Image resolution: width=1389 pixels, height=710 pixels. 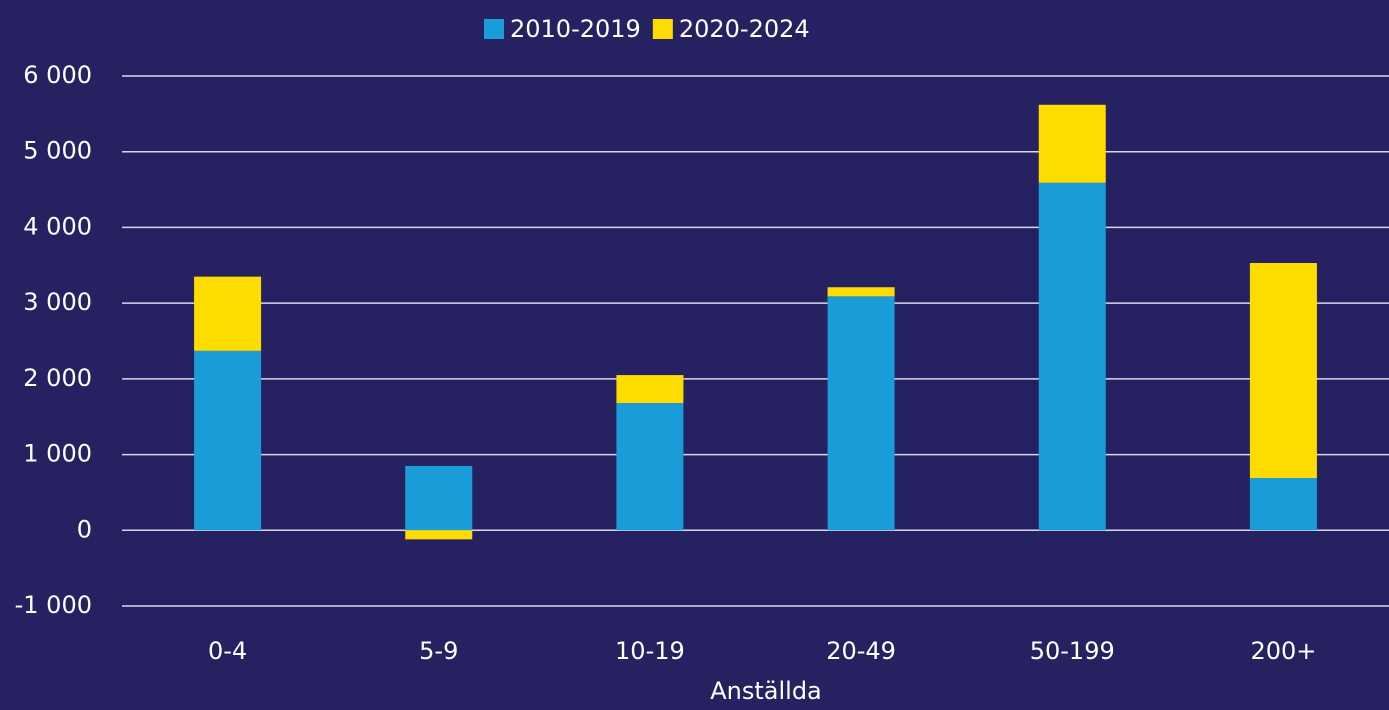 What do you see at coordinates (57, 302) in the screenshot?
I see `y-tick-label: 3 000` at bounding box center [57, 302].